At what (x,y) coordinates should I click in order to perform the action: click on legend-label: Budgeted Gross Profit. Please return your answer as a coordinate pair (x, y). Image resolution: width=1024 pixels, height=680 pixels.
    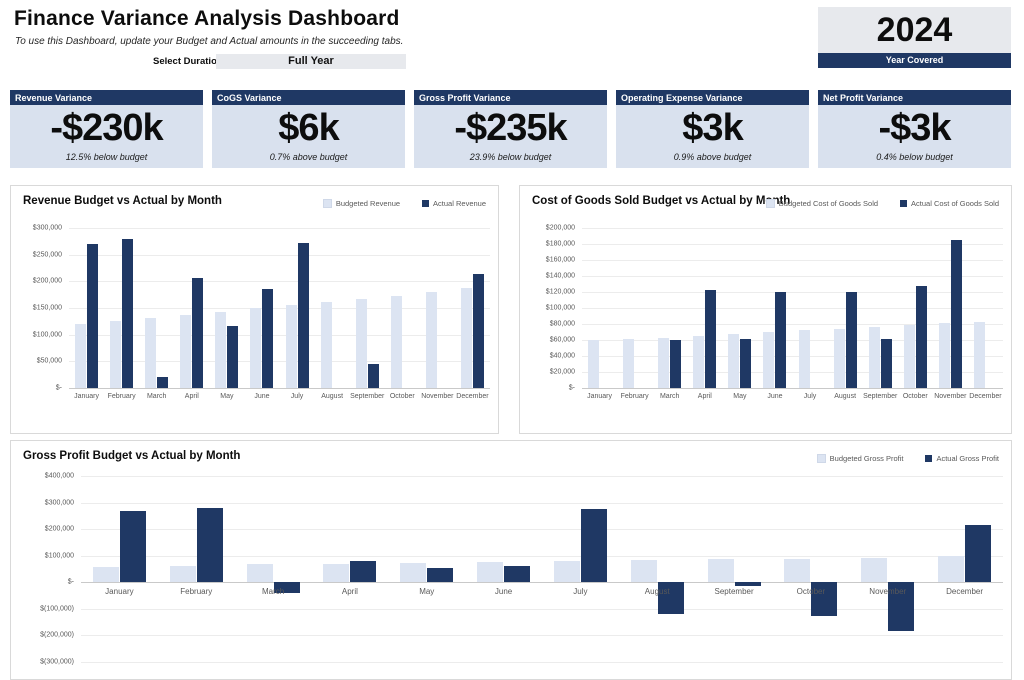
    Looking at the image, I should click on (866, 458).